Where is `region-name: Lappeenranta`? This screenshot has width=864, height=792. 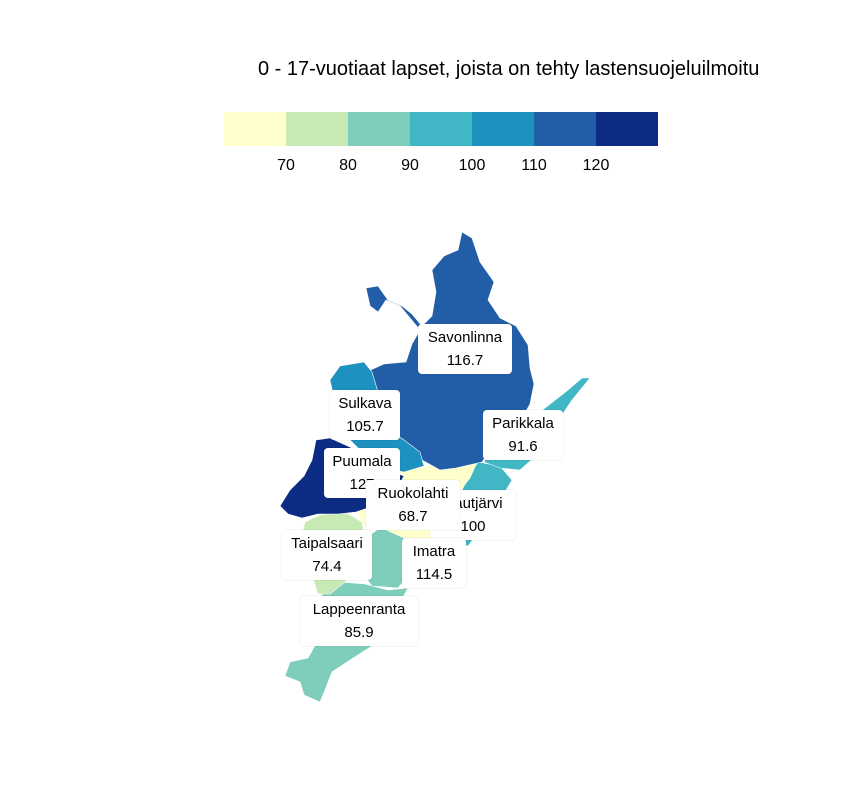
region-name: Lappeenranta is located at coordinates (359, 609).